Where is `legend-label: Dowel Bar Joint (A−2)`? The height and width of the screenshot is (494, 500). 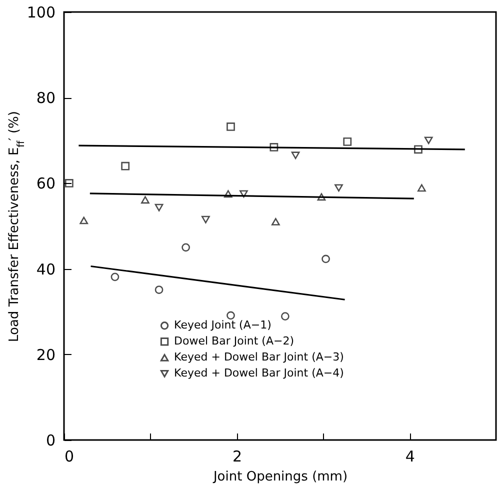 legend-label: Dowel Bar Joint (A−2) is located at coordinates (234, 341).